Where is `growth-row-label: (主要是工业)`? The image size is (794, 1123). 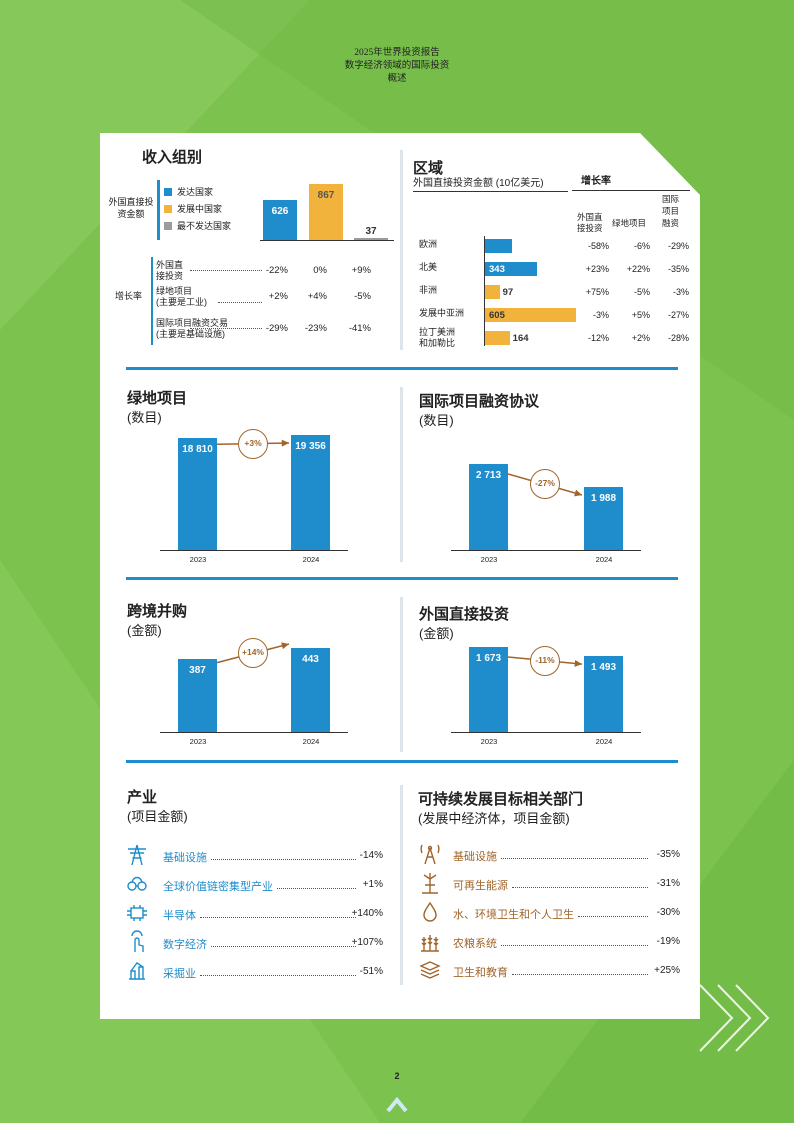 growth-row-label: (主要是工业) is located at coordinates (181, 302).